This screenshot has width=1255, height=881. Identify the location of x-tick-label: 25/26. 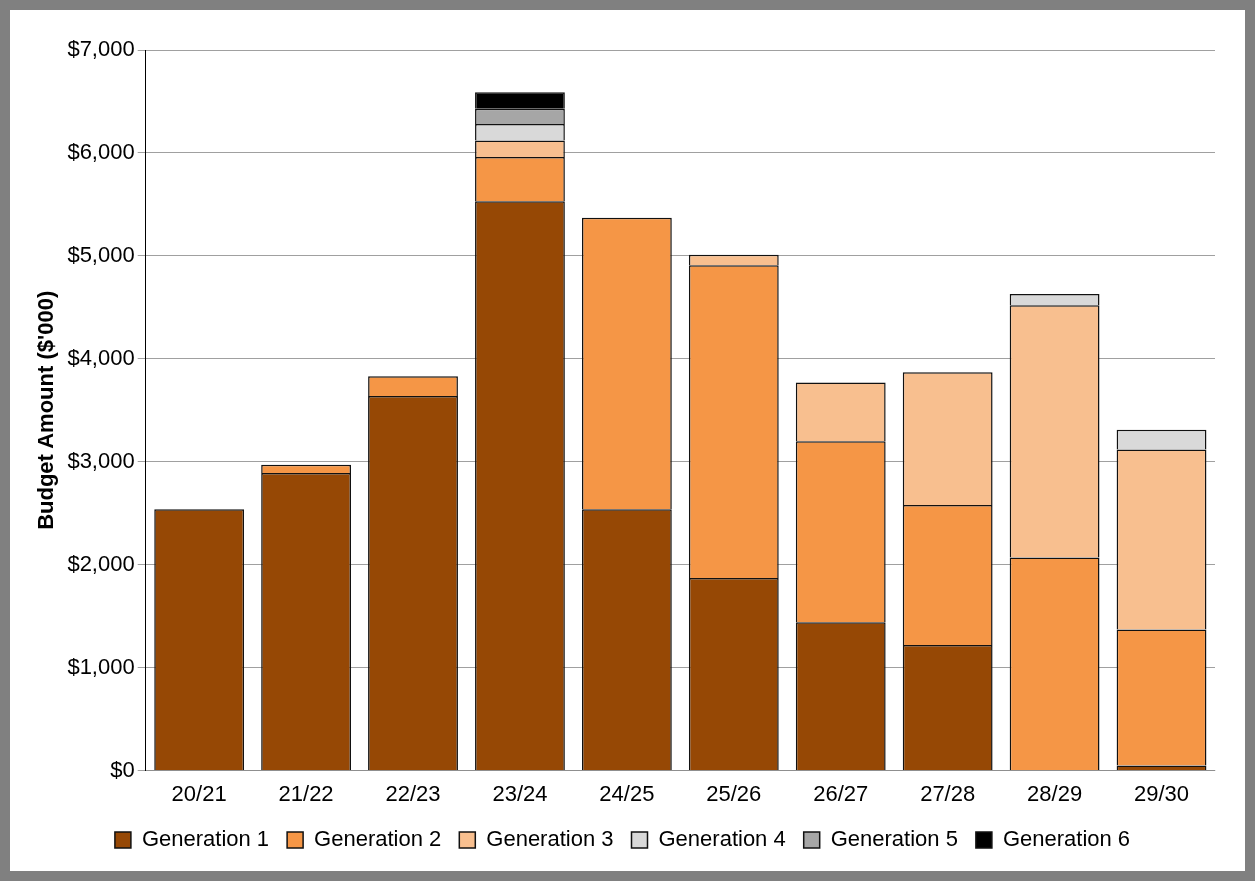
(734, 793).